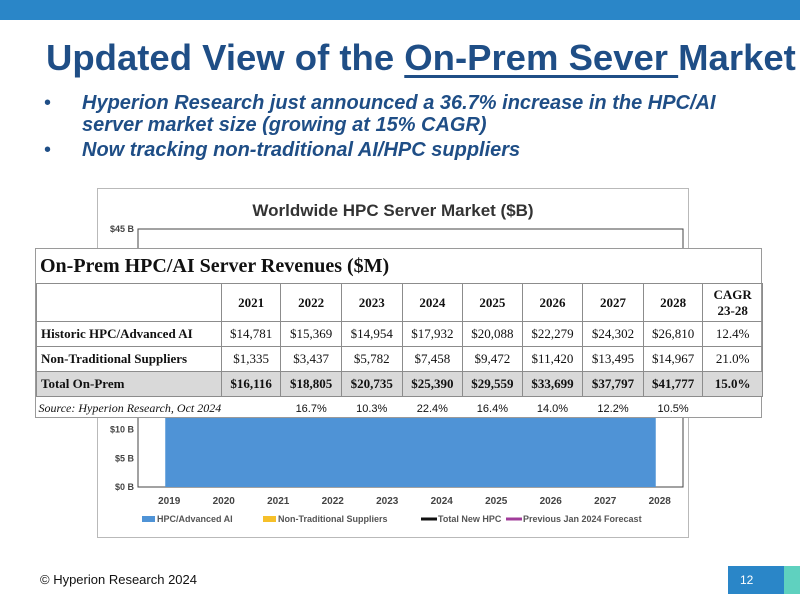 The width and height of the screenshot is (800, 600). I want to click on table-cell: $33,699, so click(552, 384).